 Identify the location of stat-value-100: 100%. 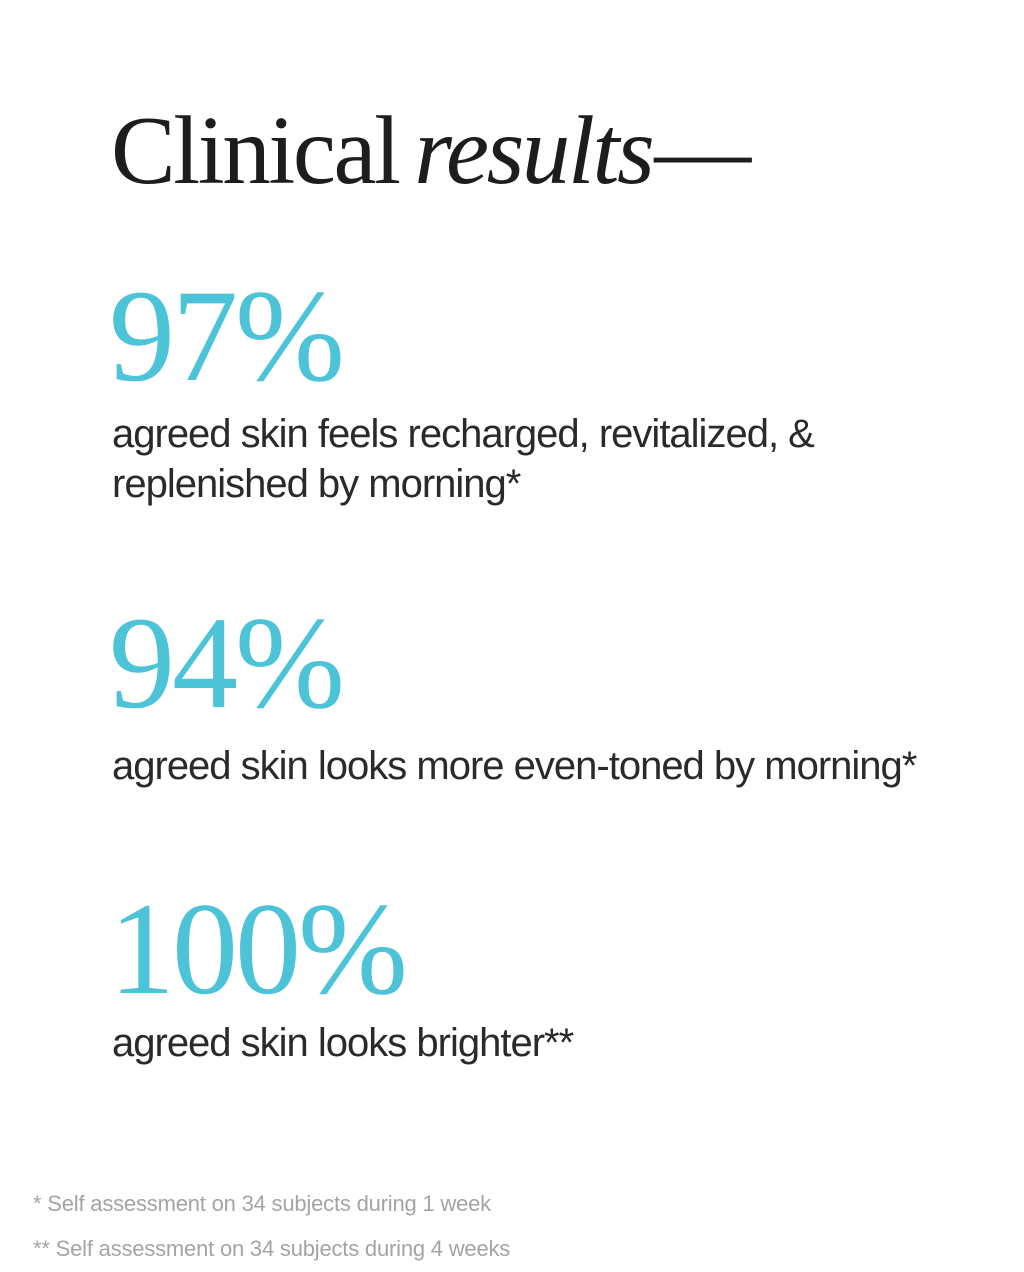
(258, 948).